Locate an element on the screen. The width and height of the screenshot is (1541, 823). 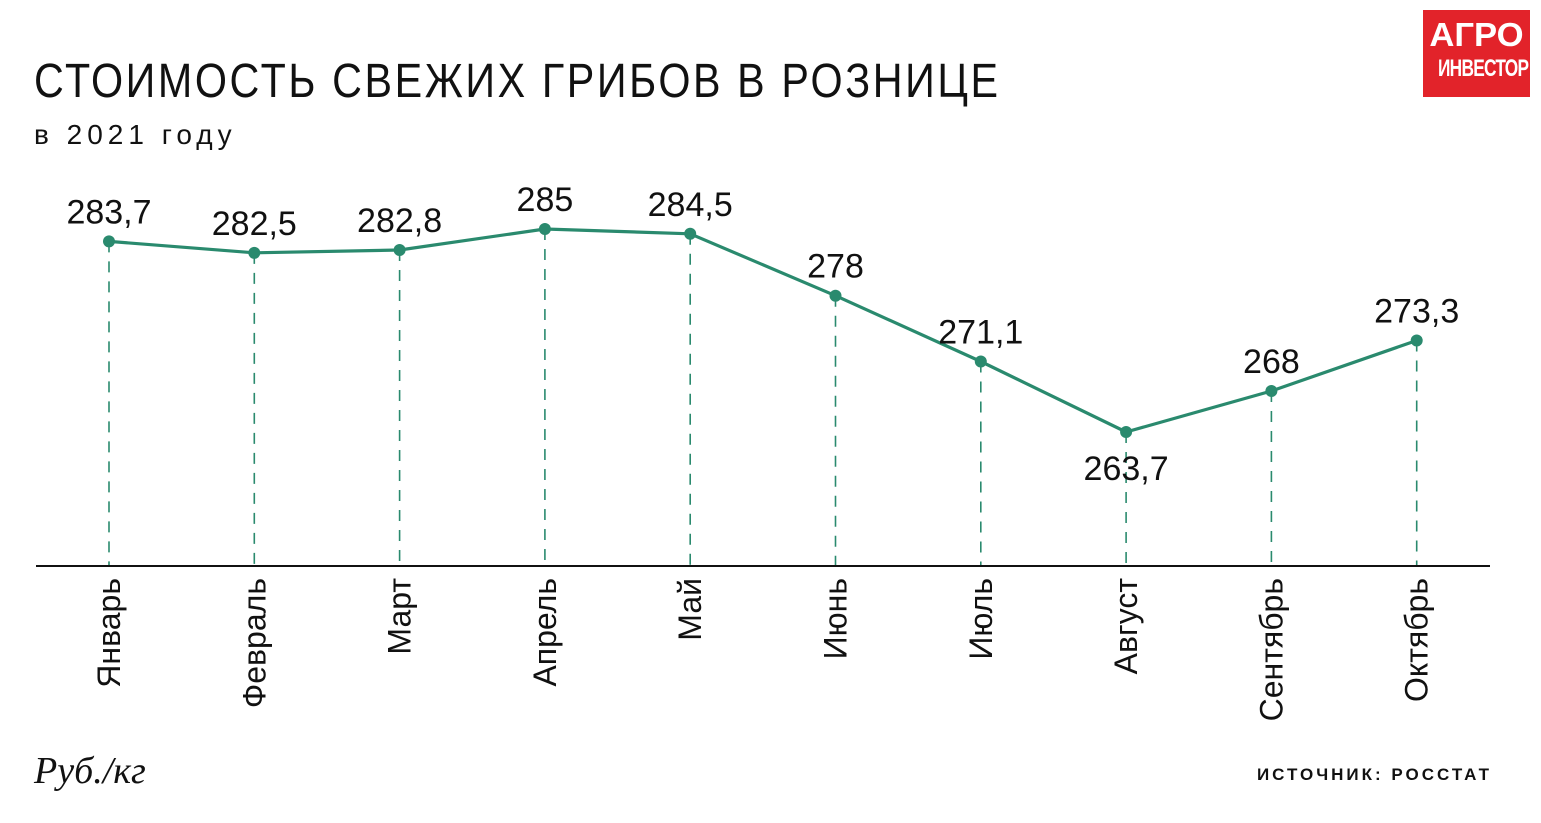
category-label: Март is located at coordinates (400, 616).